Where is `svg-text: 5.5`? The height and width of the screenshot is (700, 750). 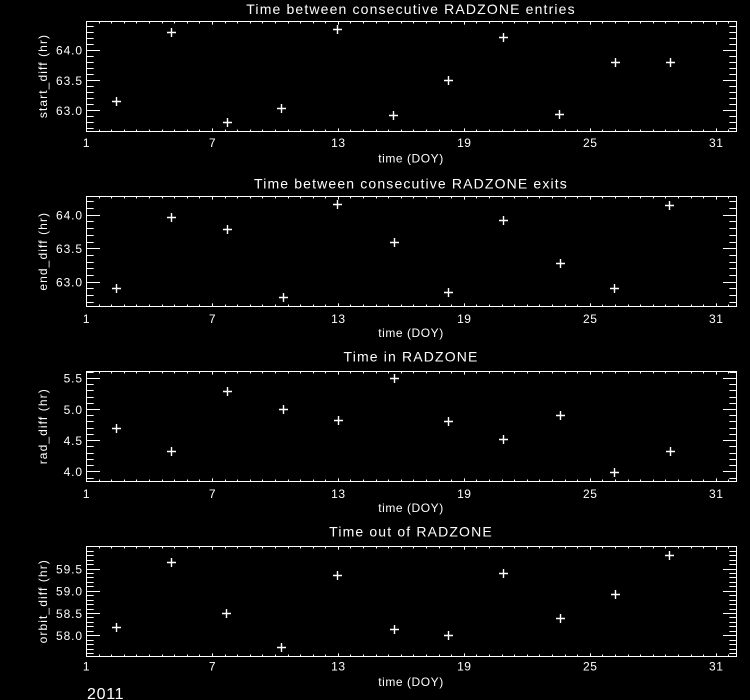
svg-text: 5.5 is located at coordinates (73, 379).